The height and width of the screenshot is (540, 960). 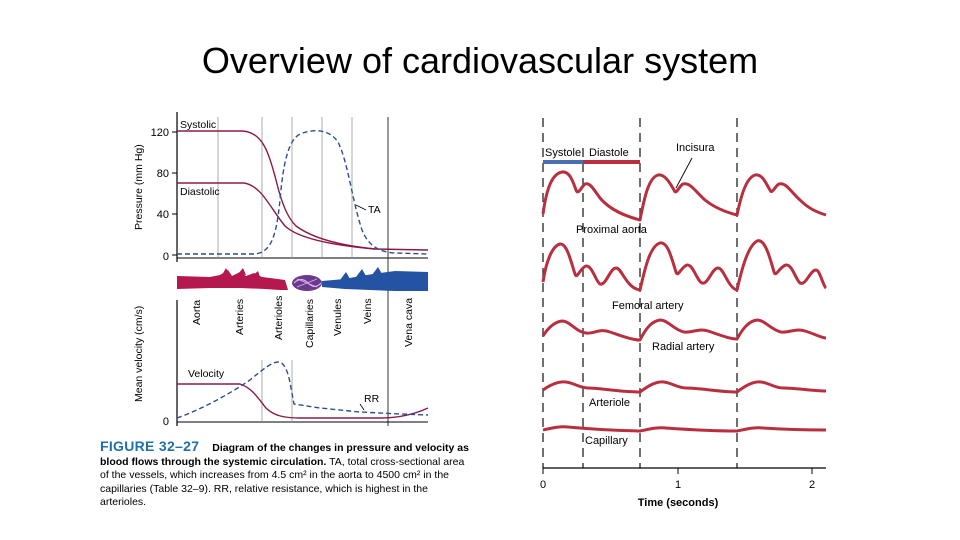 What do you see at coordinates (139, 187) in the screenshot?
I see `pressure-axis-label: Pressure (mm Hg)` at bounding box center [139, 187].